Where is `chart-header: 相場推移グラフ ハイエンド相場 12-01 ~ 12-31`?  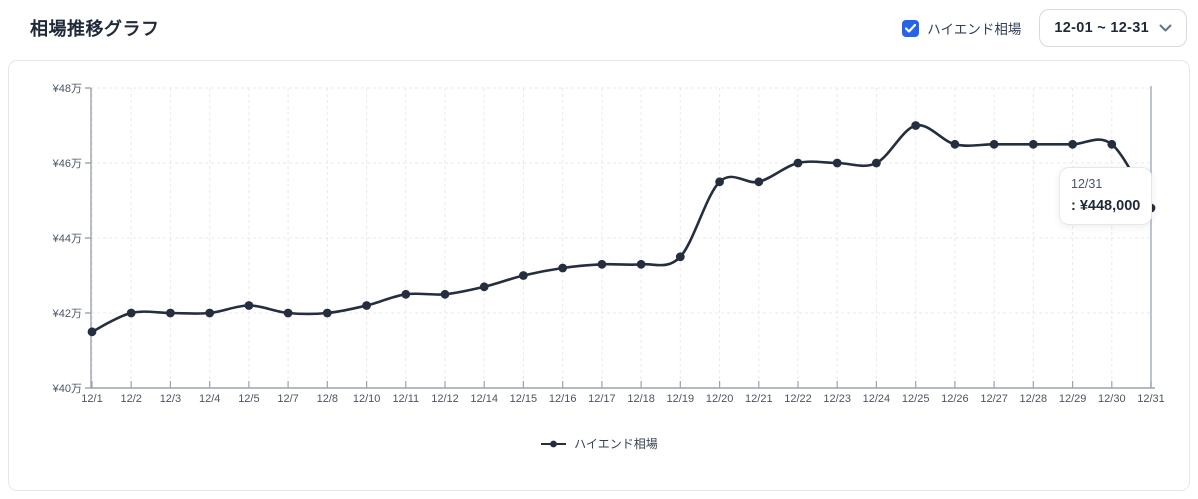 chart-header: 相場推移グラフ ハイエンド相場 12-01 ~ 12-31 is located at coordinates (599, 26).